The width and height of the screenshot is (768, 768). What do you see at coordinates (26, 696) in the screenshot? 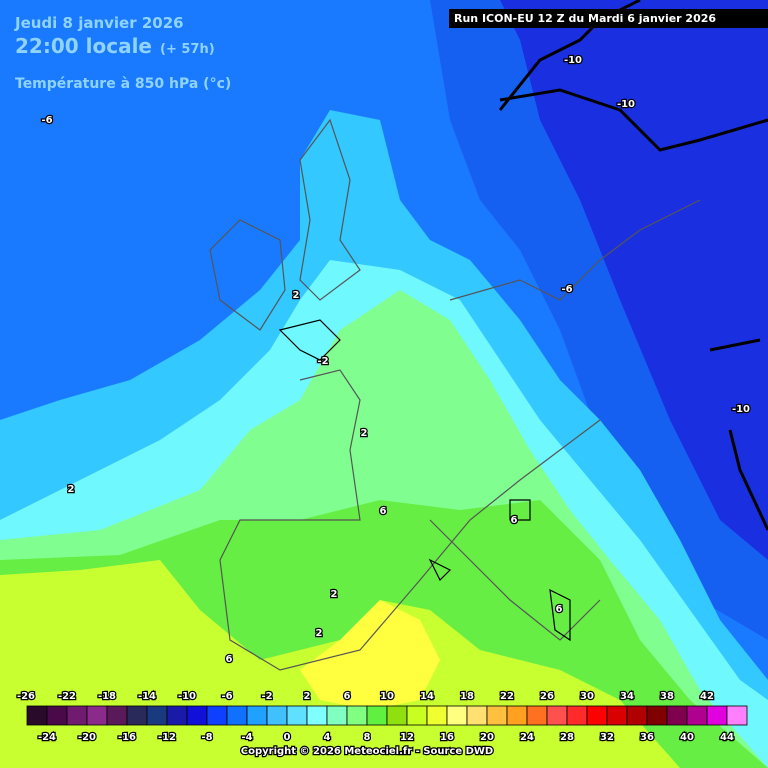
I see `colorbar-label: -26` at bounding box center [26, 696].